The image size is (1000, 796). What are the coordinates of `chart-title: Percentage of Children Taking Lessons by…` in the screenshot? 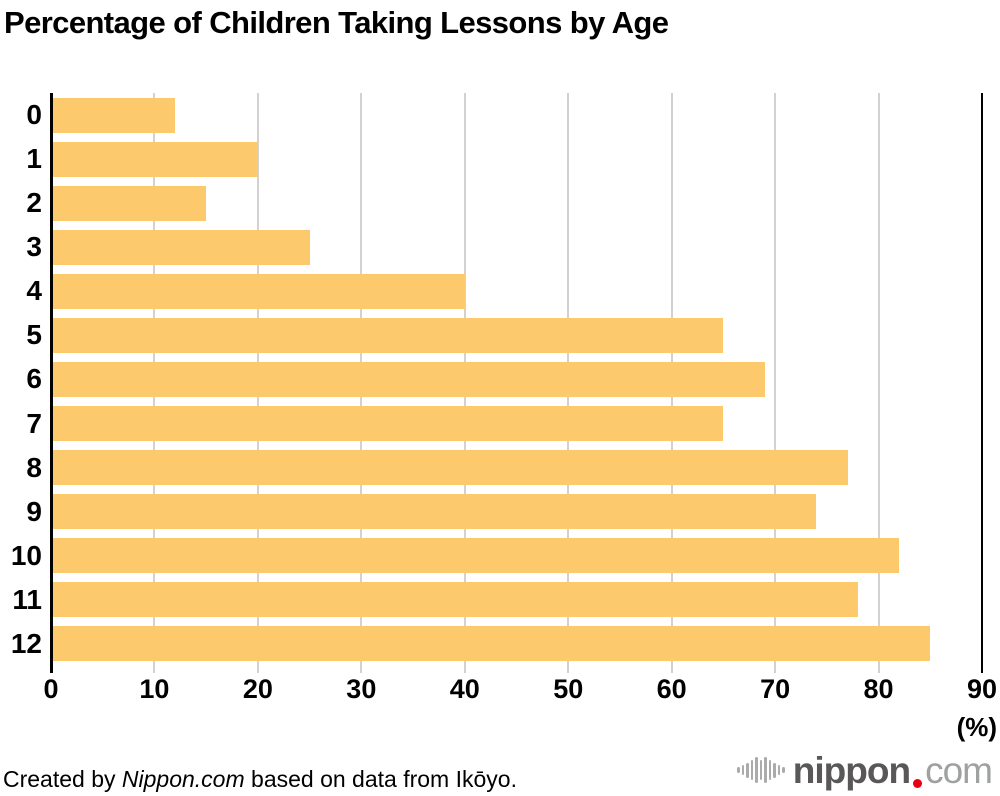 It's located at (336, 22).